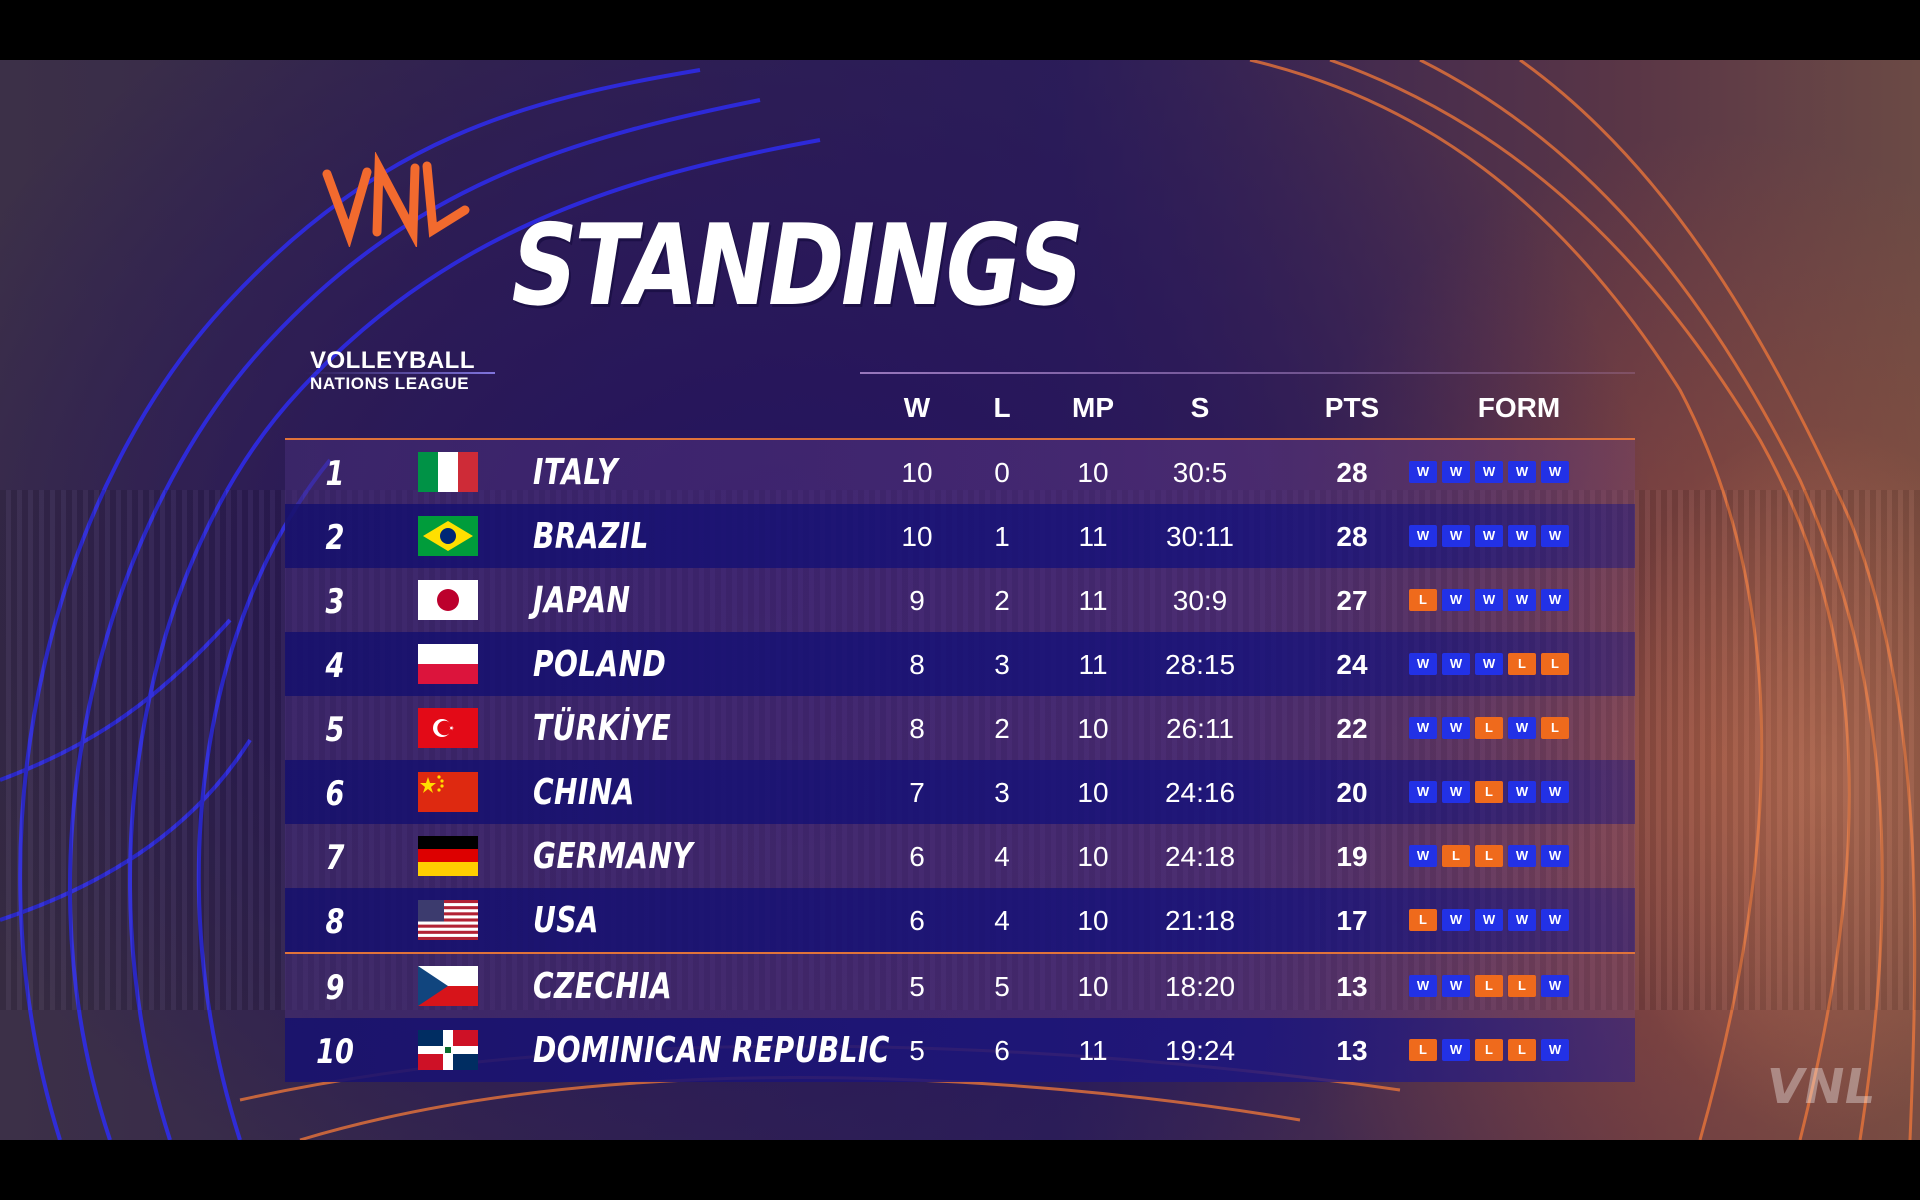 The image size is (1920, 1200). What do you see at coordinates (960, 409) in the screenshot?
I see `table-header: W L MP S PTS FORM` at bounding box center [960, 409].